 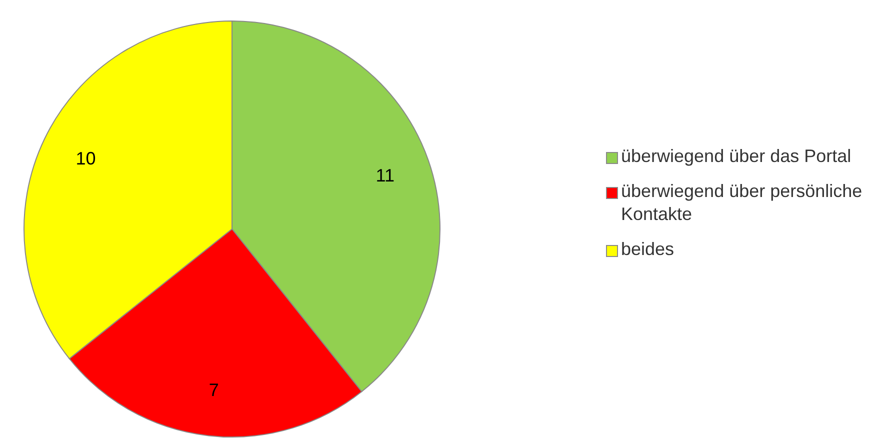 What do you see at coordinates (86, 158) in the screenshot?
I see `data-label: 10` at bounding box center [86, 158].